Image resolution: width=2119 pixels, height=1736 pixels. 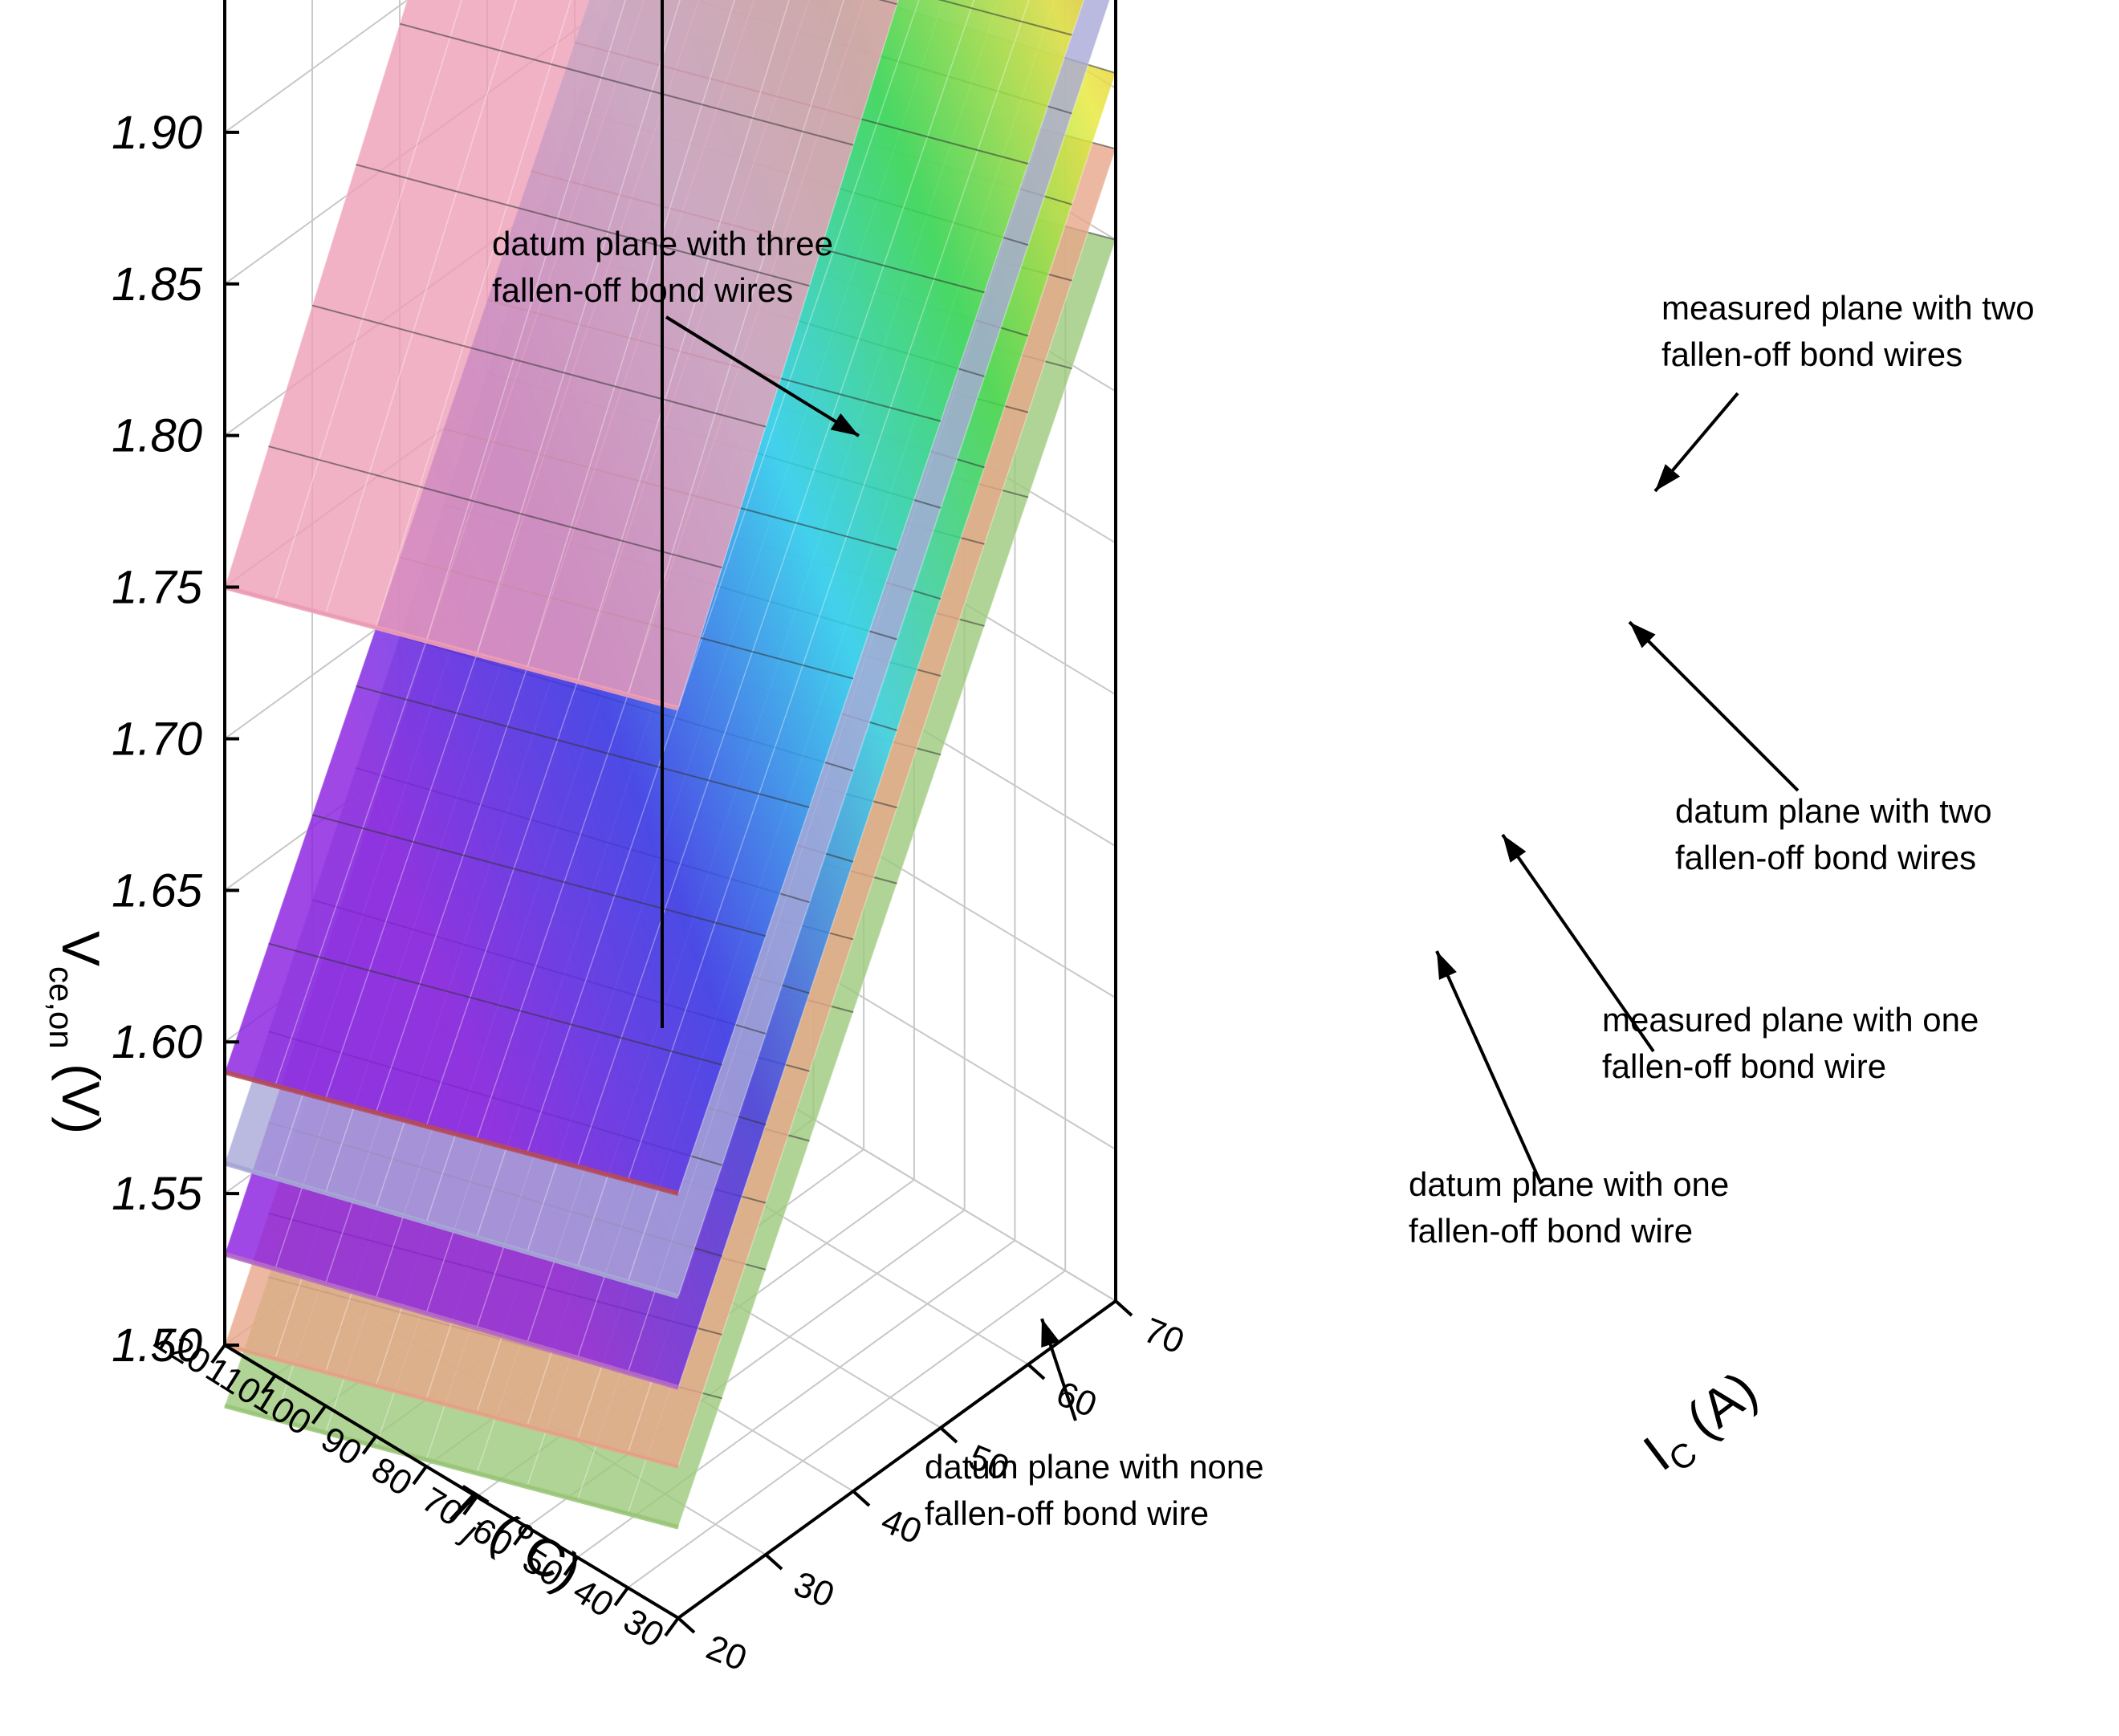 I want to click on z-tick-label: 1.90, so click(x=157, y=133).